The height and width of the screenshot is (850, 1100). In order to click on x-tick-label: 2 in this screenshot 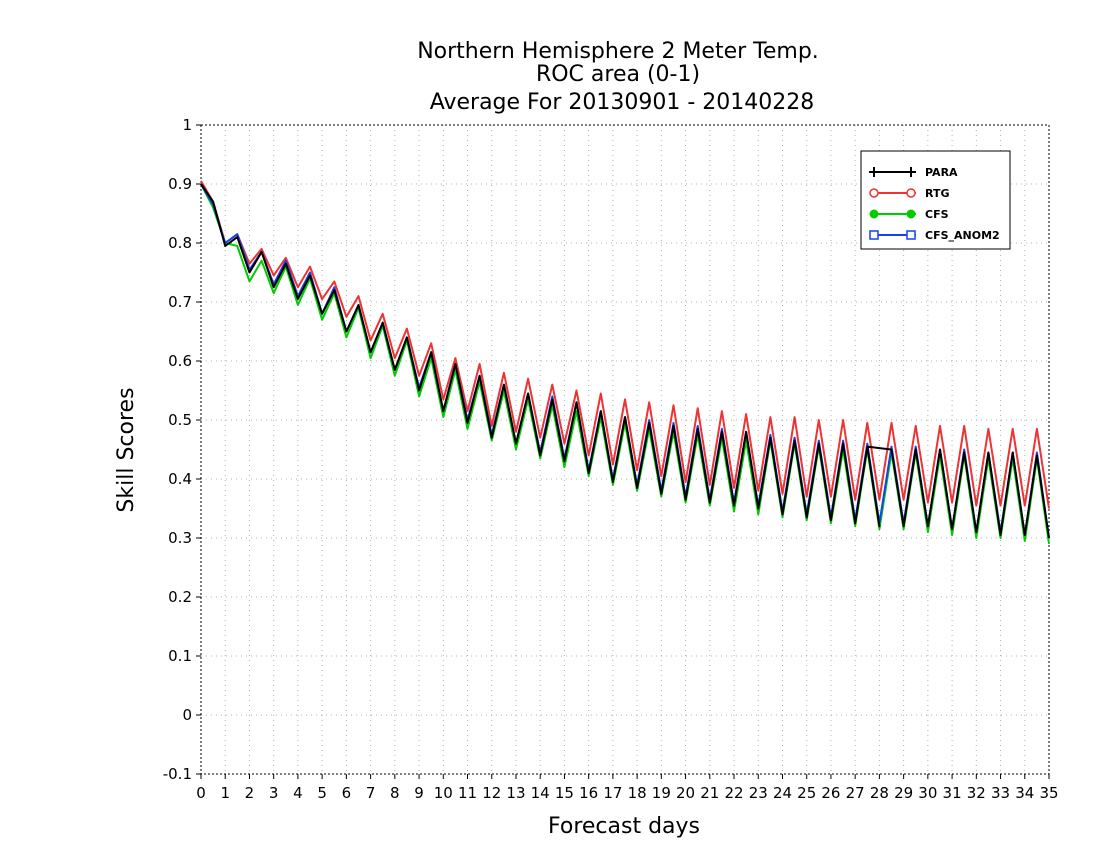, I will do `click(250, 793)`.